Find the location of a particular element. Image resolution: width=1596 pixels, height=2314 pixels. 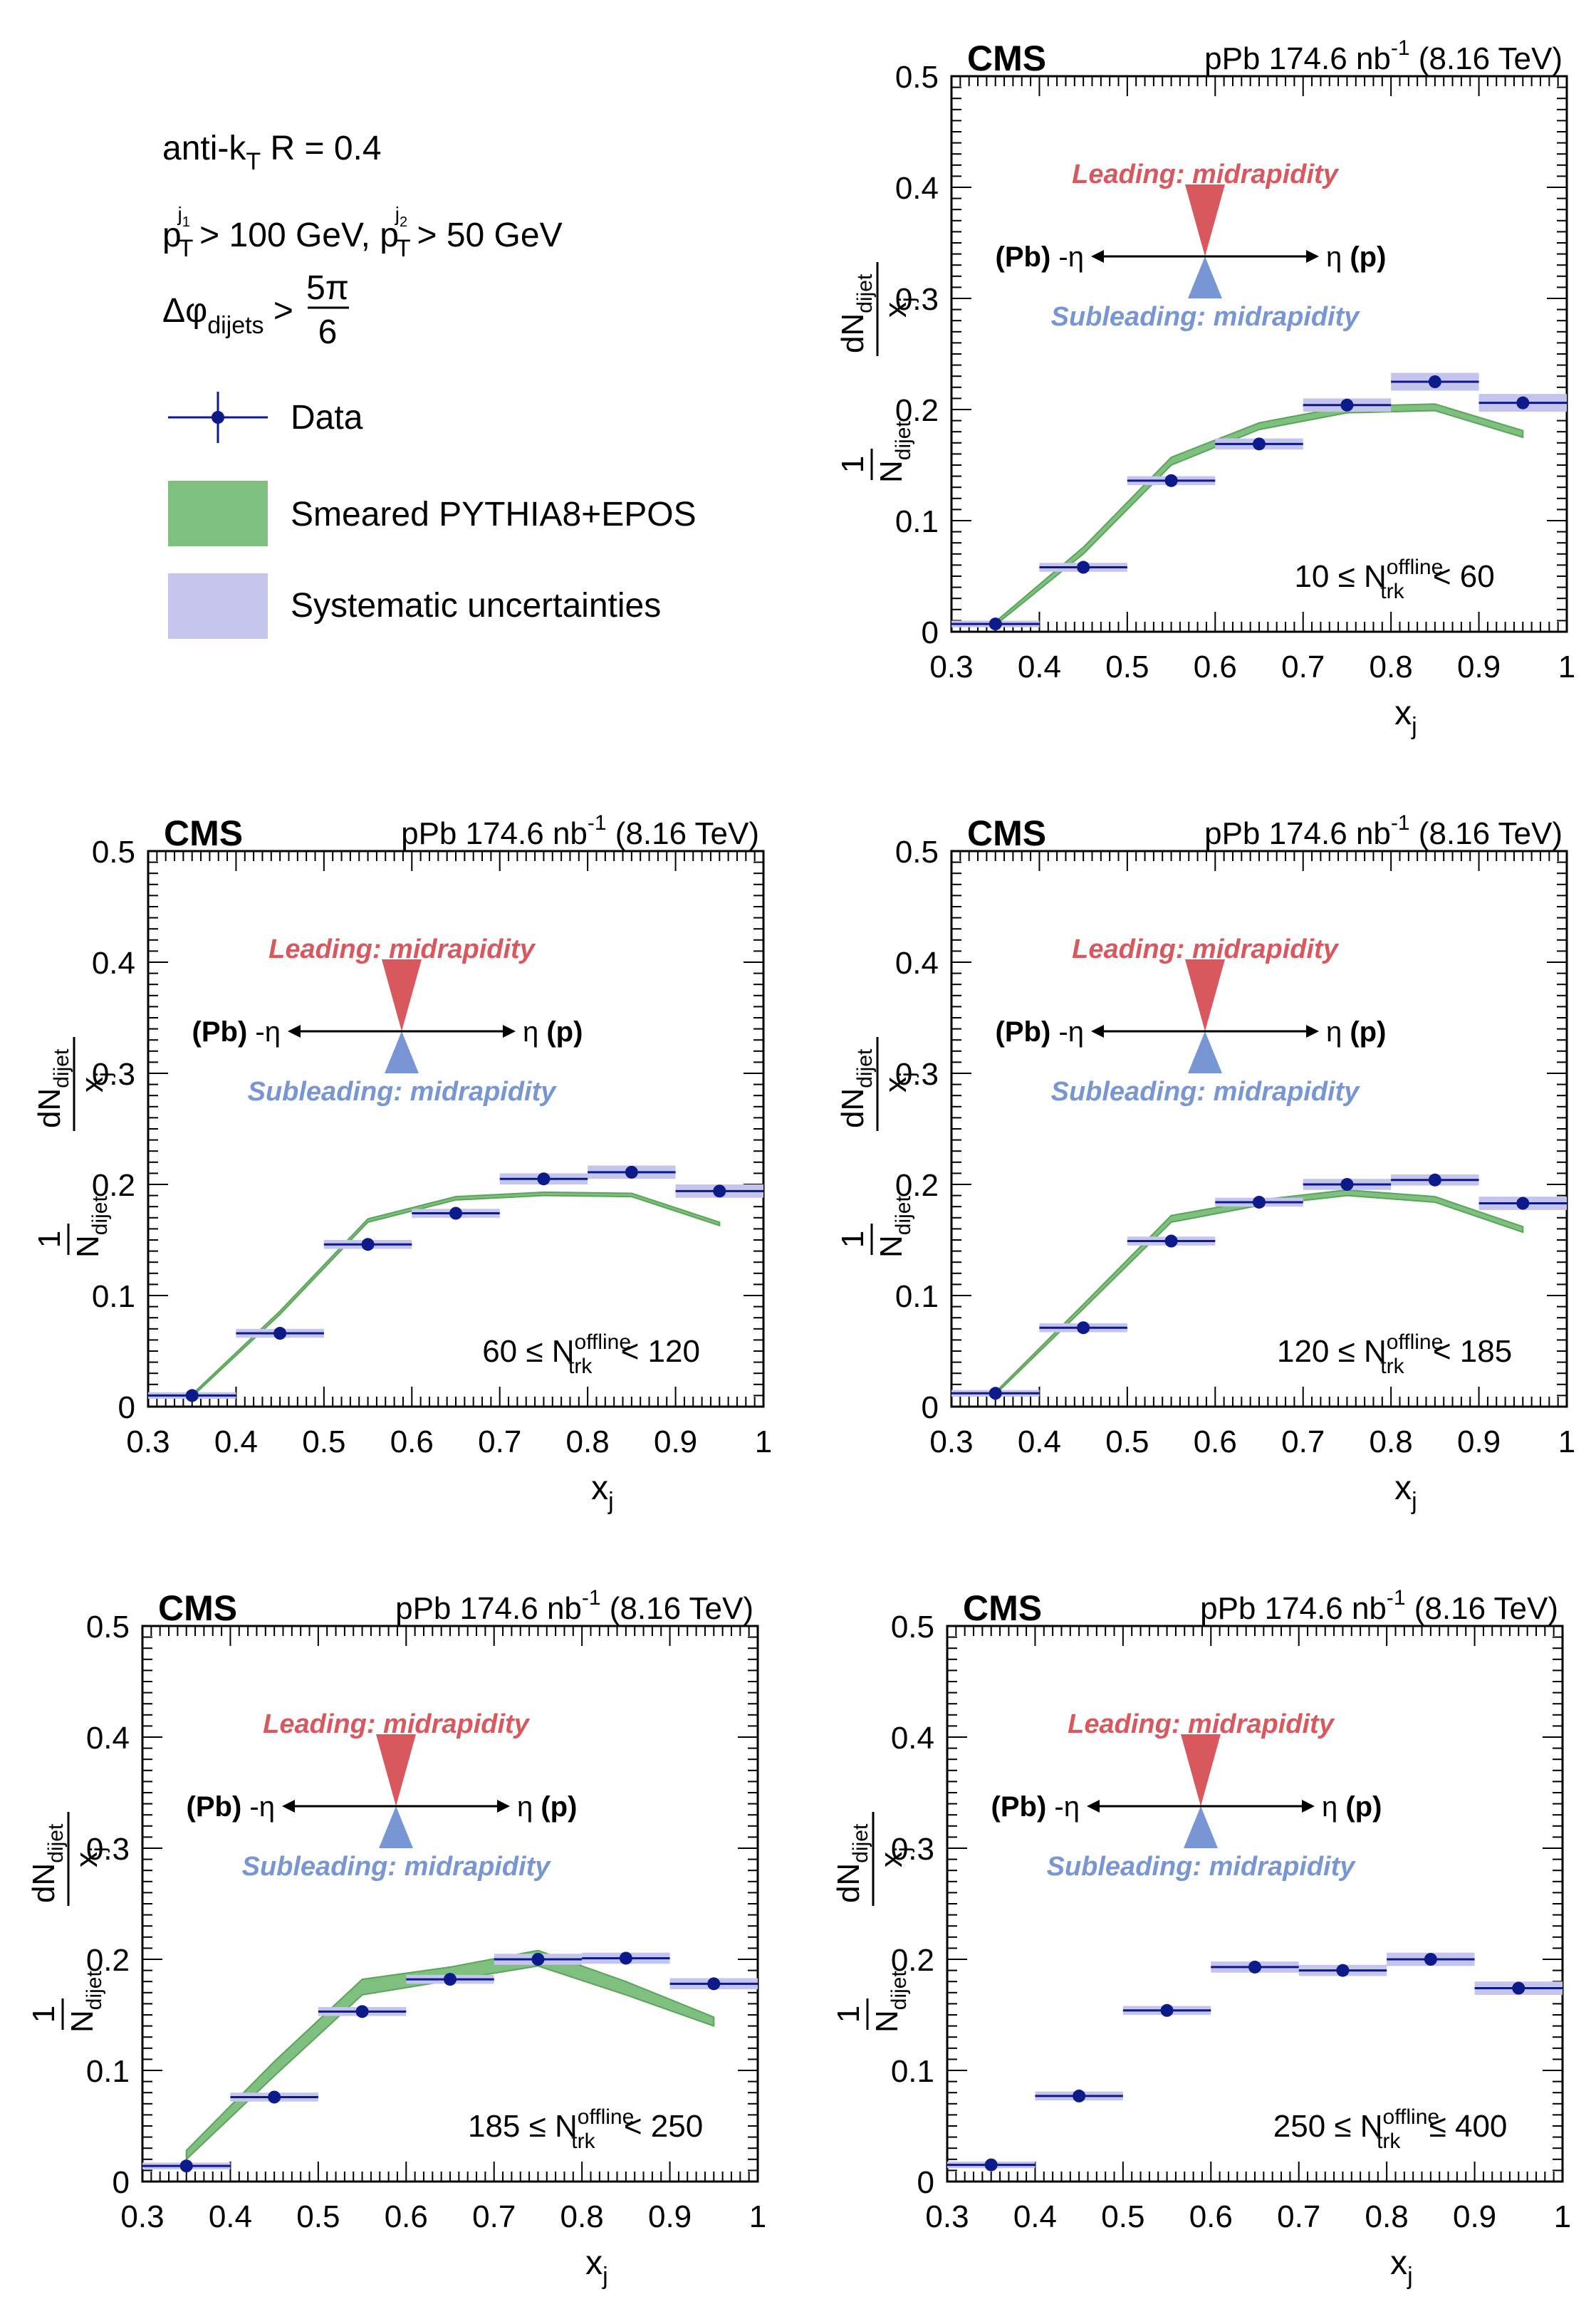

p-label: η (p) is located at coordinates (1356, 1032).